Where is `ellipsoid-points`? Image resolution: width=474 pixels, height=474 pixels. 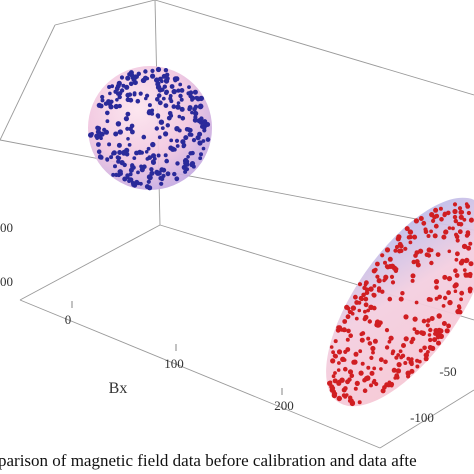
ellipsoid-points is located at coordinates (400, 304).